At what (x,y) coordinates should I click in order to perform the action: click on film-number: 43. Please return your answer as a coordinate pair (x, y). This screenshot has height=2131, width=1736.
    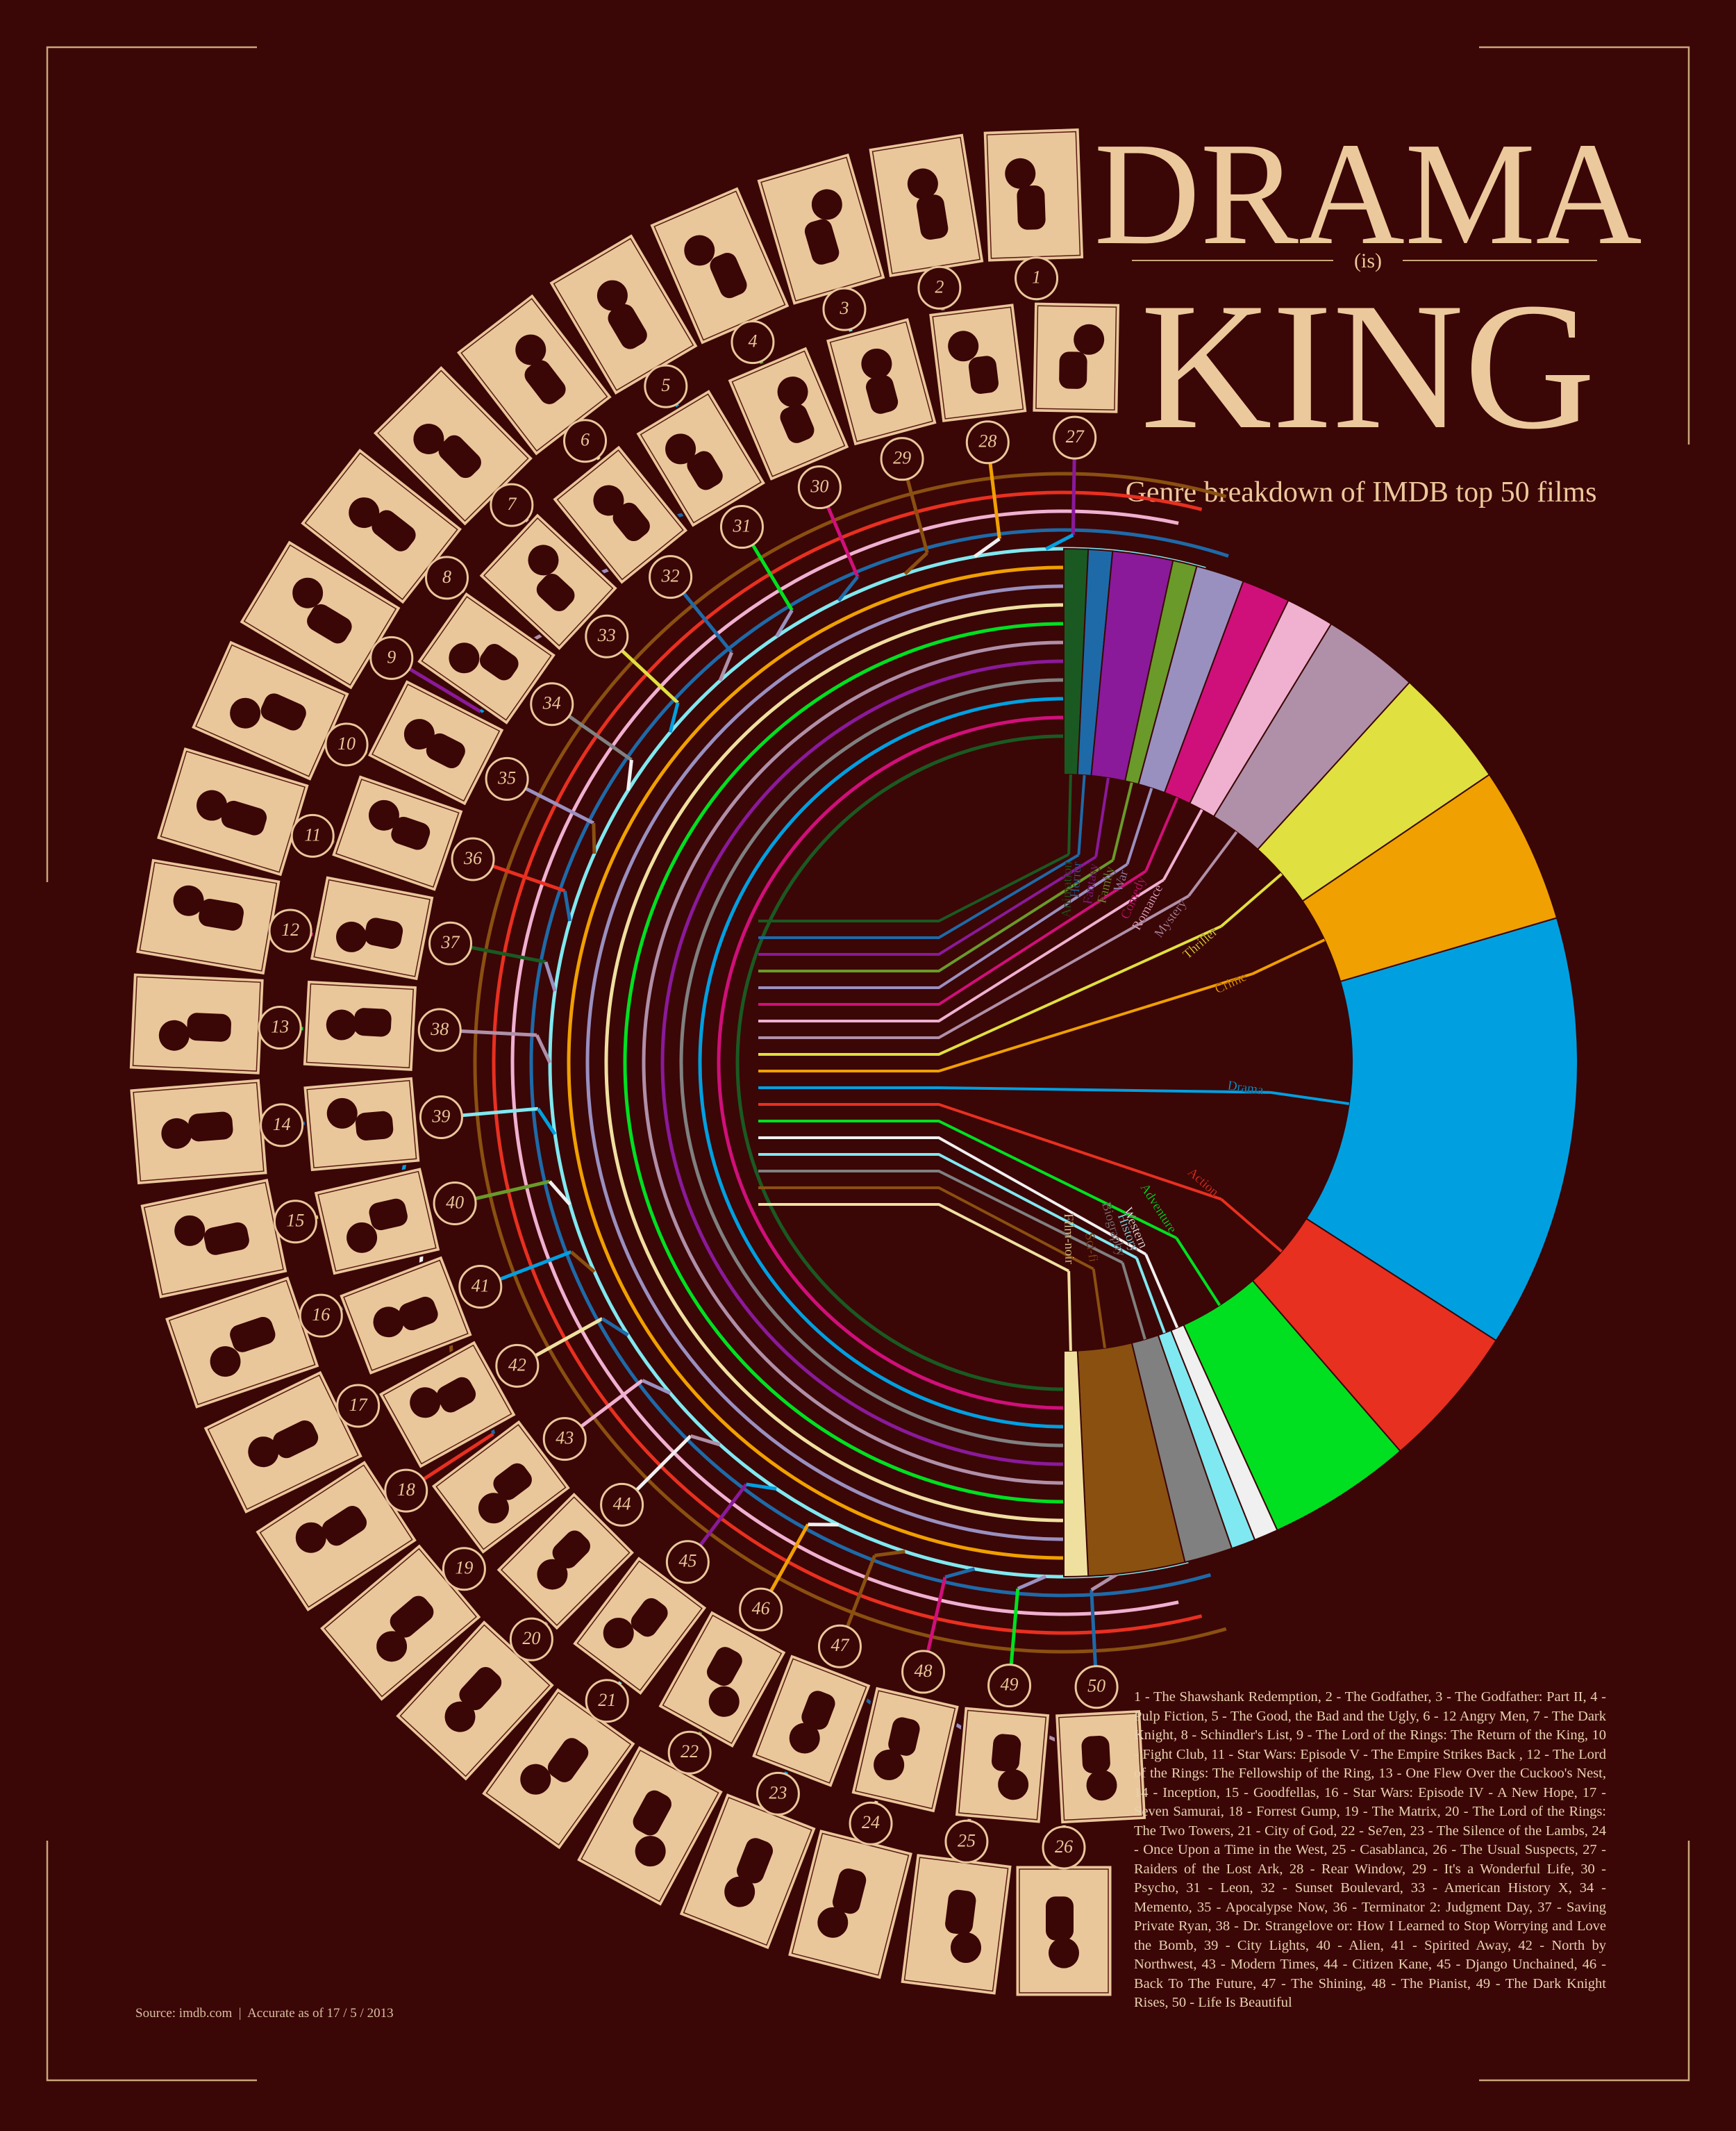
    Looking at the image, I should click on (565, 1438).